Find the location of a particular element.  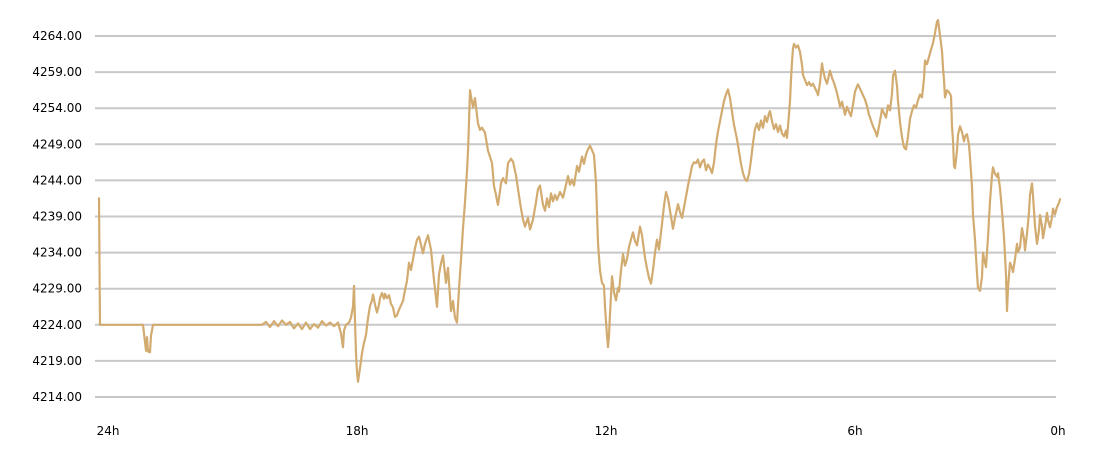

y-axis-label: 4239.00 is located at coordinates (57, 217).